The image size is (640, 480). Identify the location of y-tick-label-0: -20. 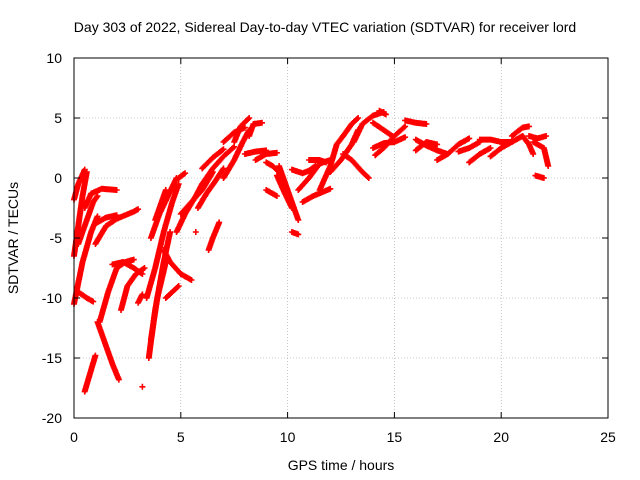
(52, 418).